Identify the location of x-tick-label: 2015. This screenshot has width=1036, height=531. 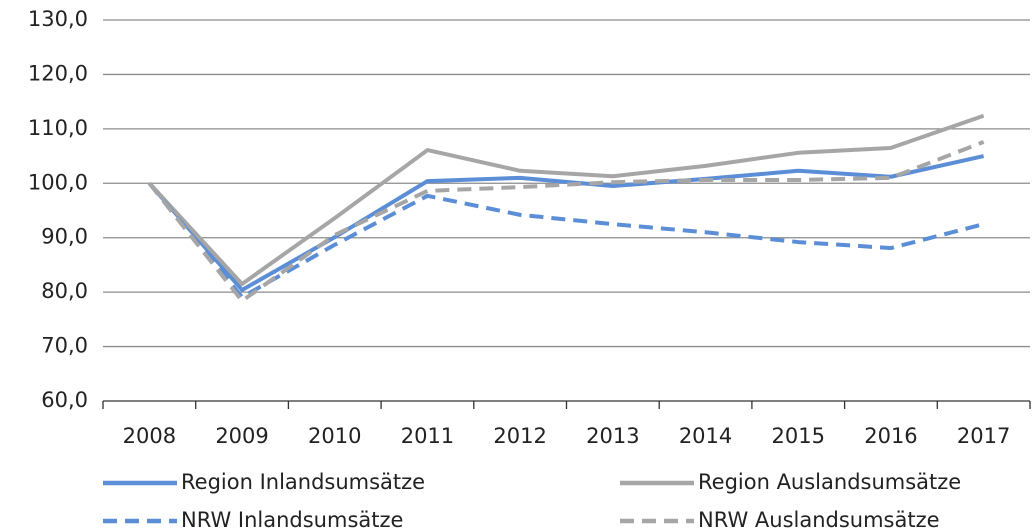
(798, 436).